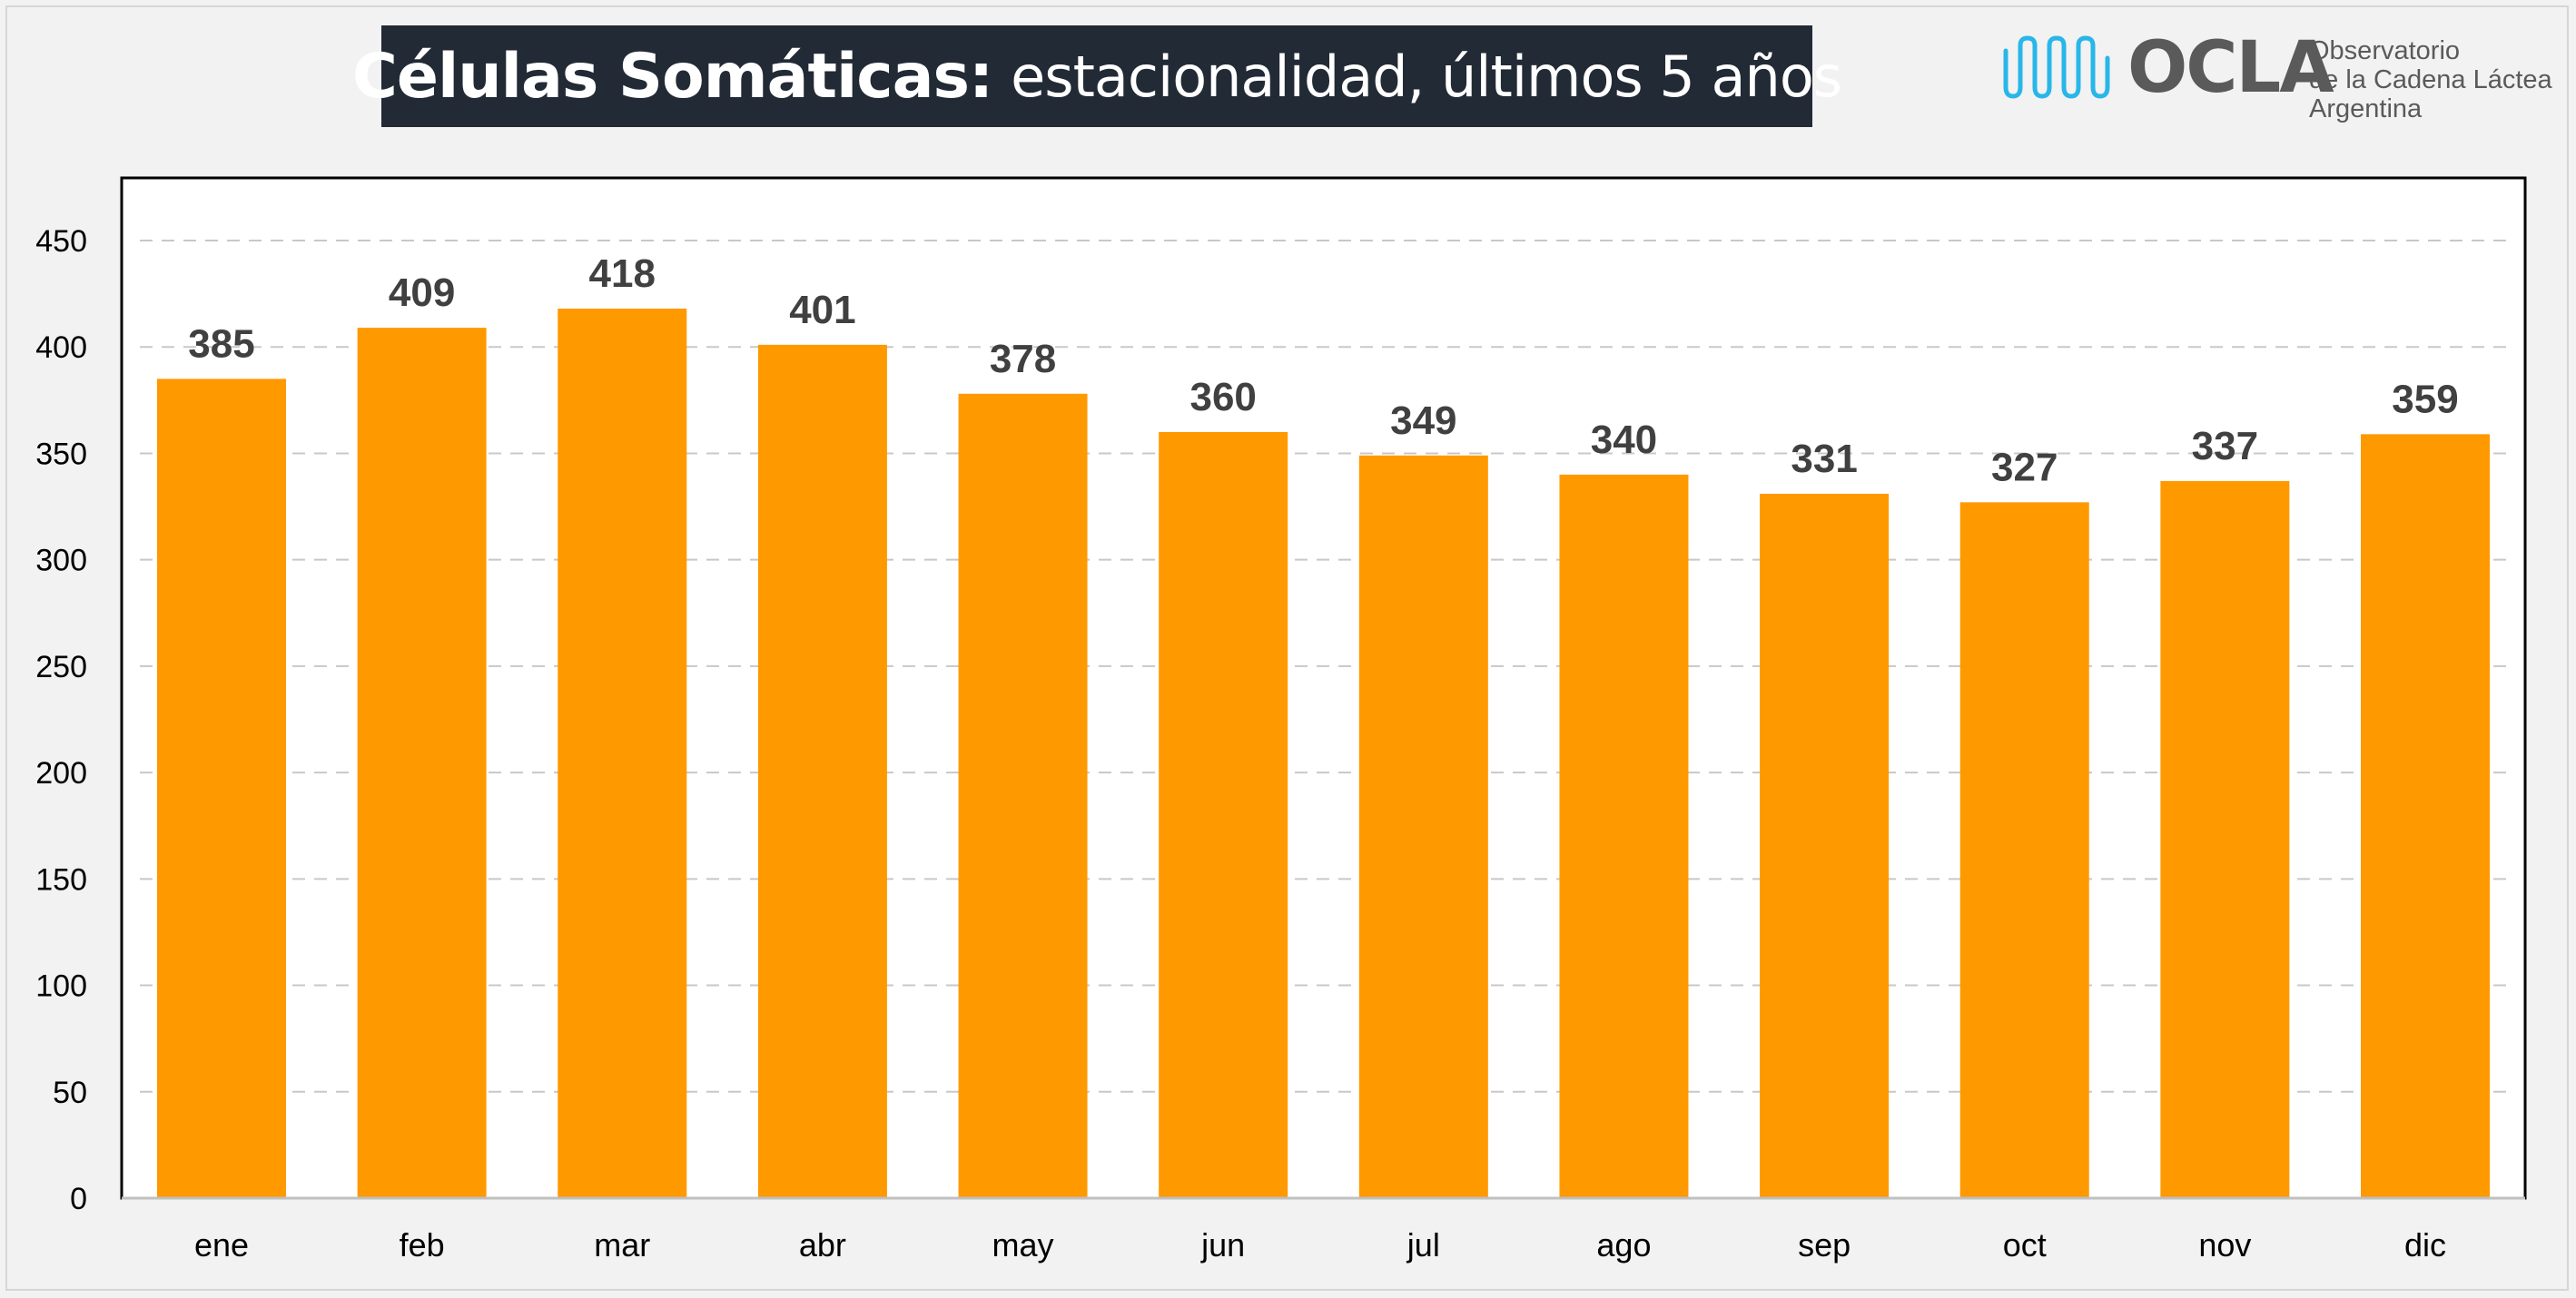 The width and height of the screenshot is (2576, 1298). What do you see at coordinates (221, 1245) in the screenshot?
I see `x-tick-label: ene` at bounding box center [221, 1245].